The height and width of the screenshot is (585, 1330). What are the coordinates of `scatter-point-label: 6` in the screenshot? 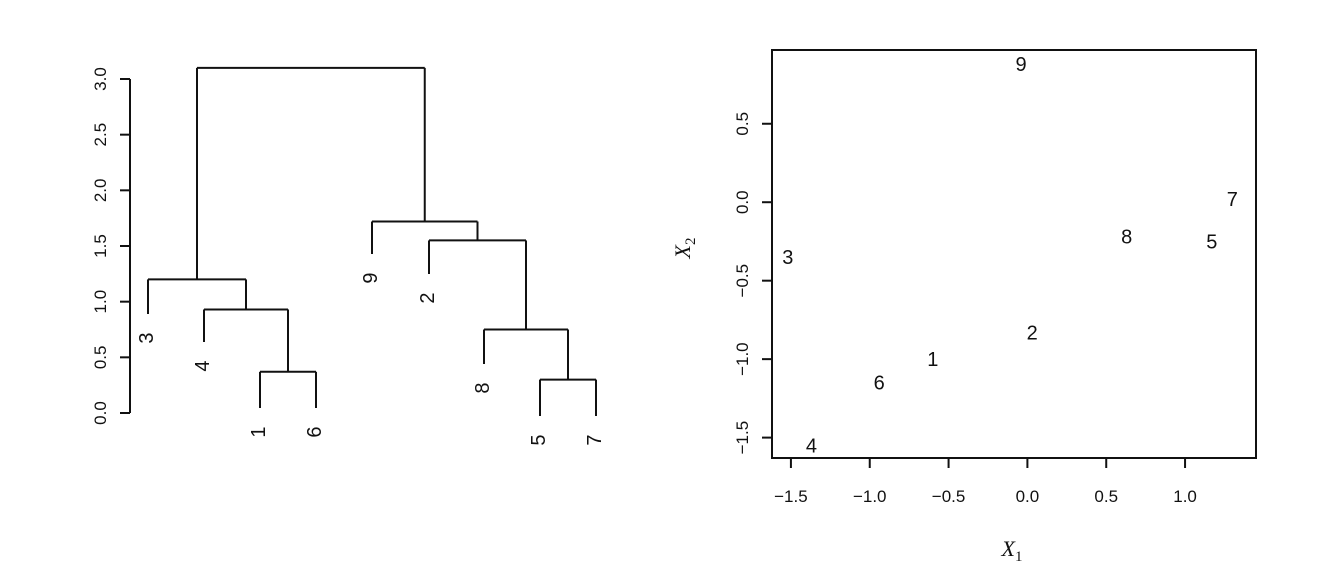 It's located at (879, 384).